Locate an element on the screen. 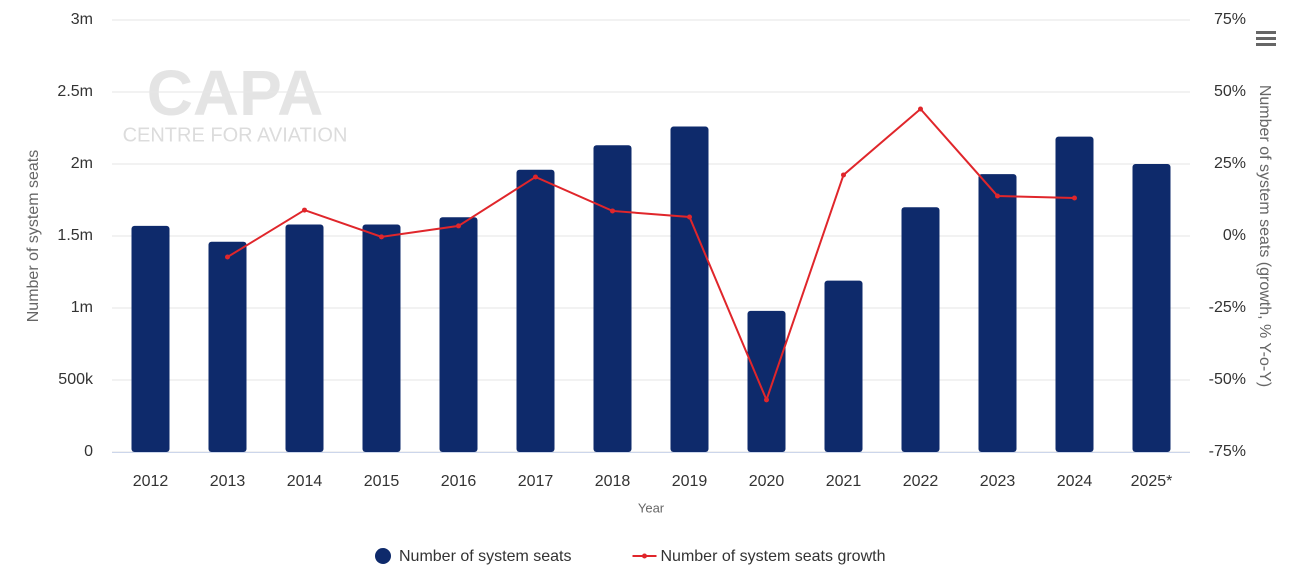  x-axis-title: Year is located at coordinates (651, 507).